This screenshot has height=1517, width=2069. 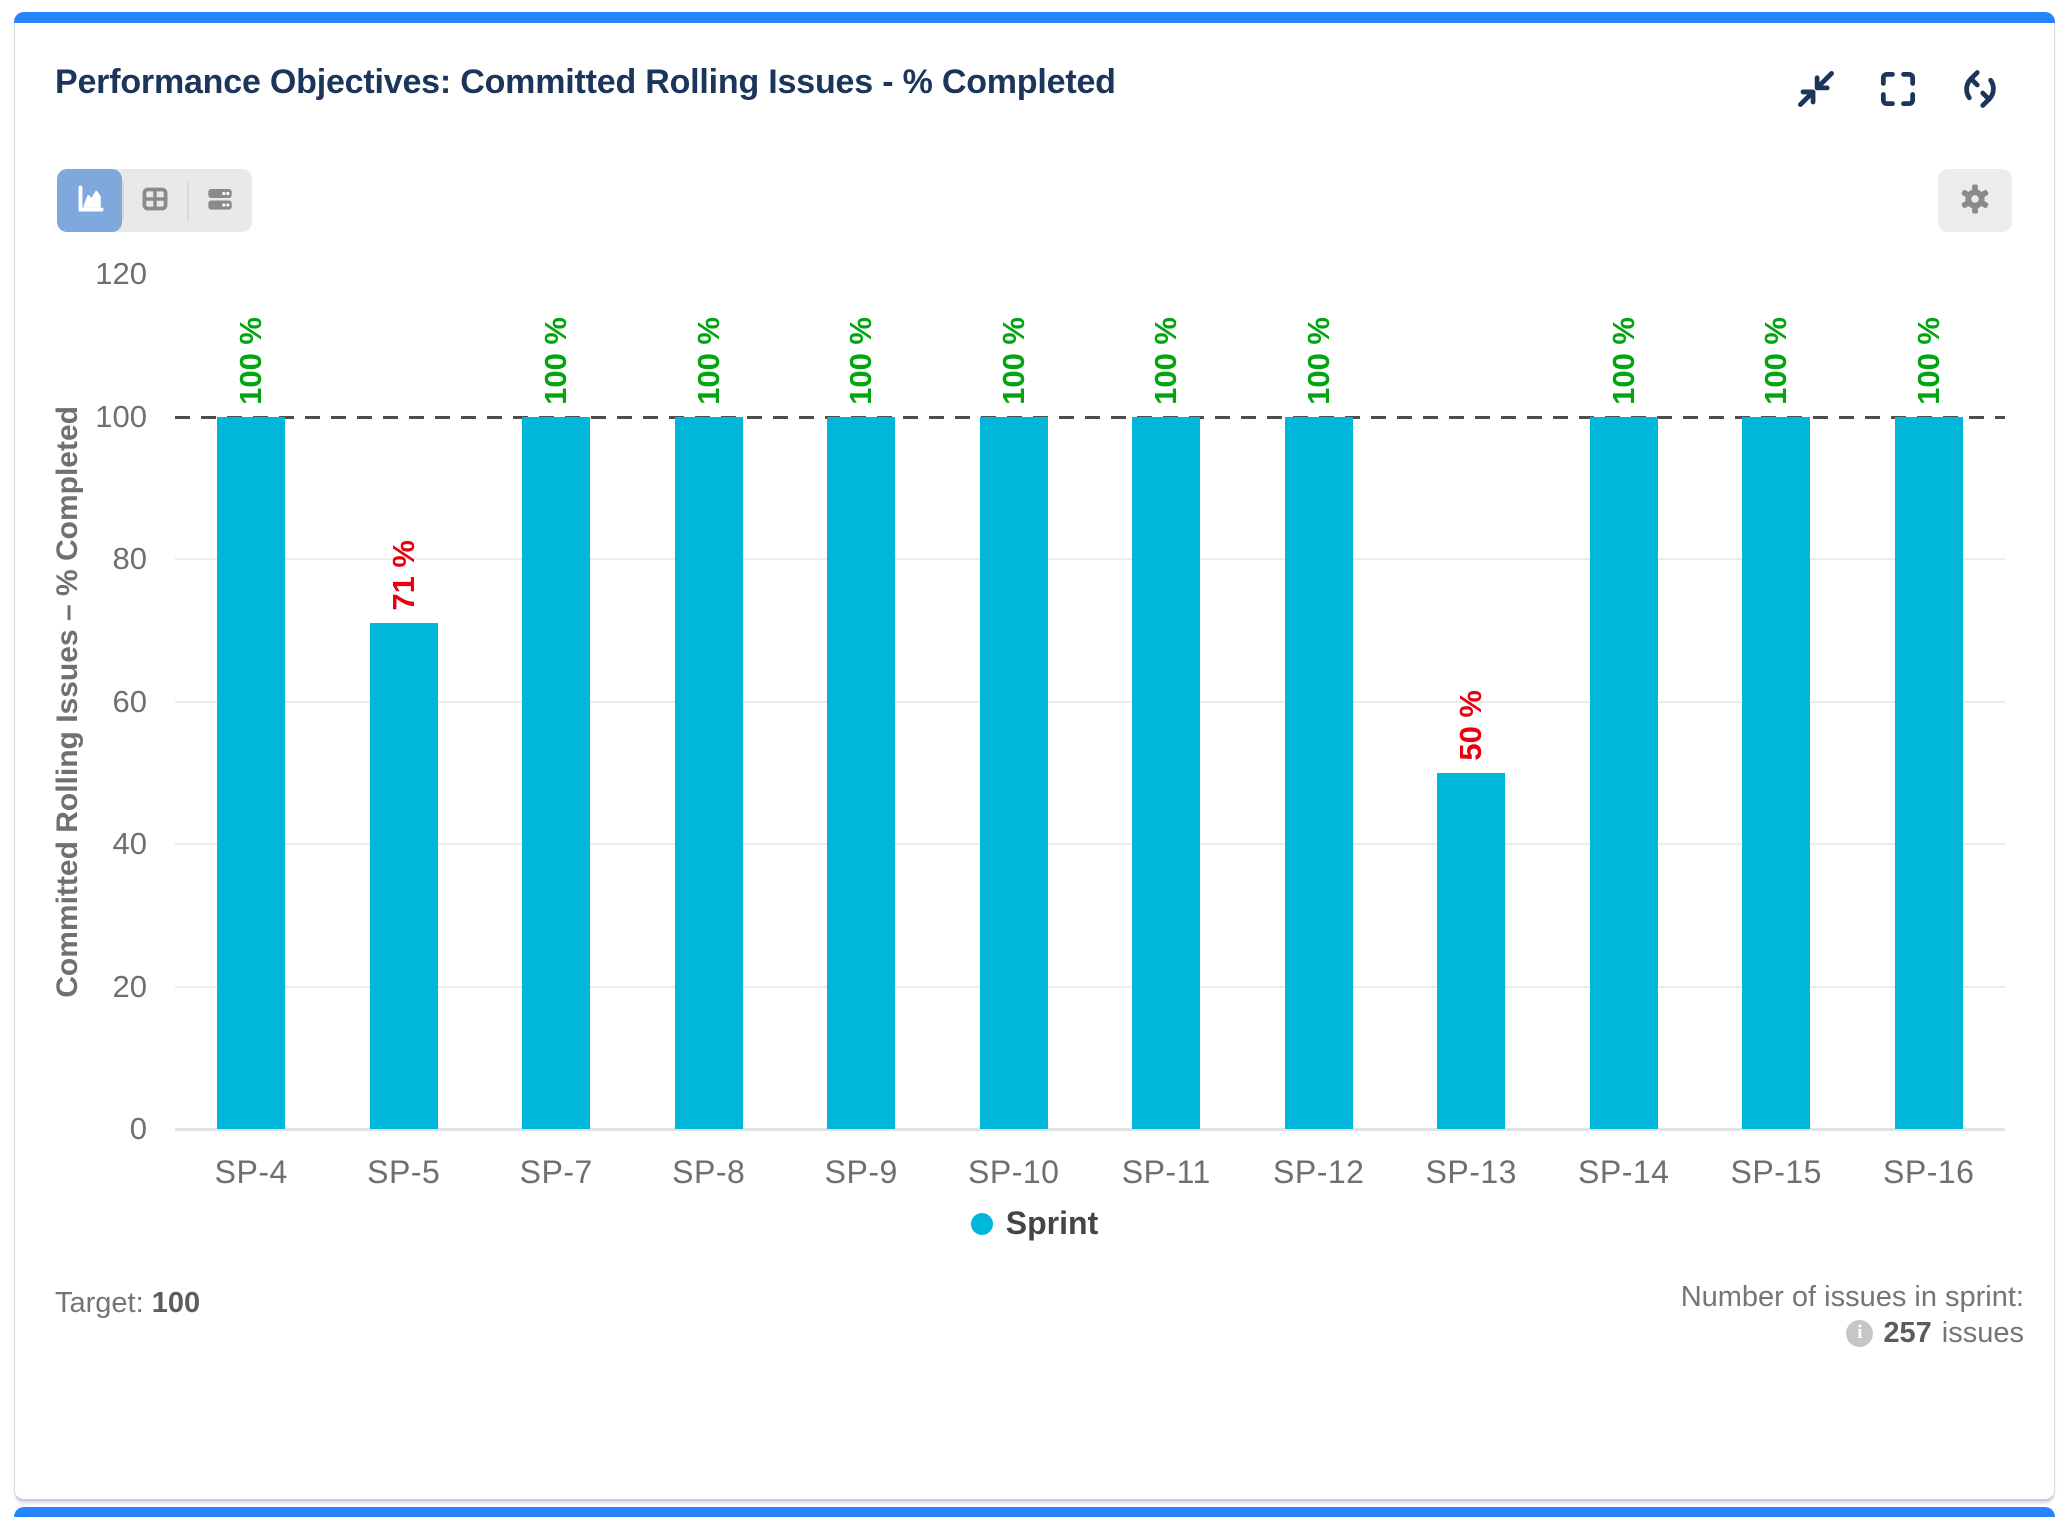 I want to click on x-axis-label: SP-5, so click(x=404, y=1172).